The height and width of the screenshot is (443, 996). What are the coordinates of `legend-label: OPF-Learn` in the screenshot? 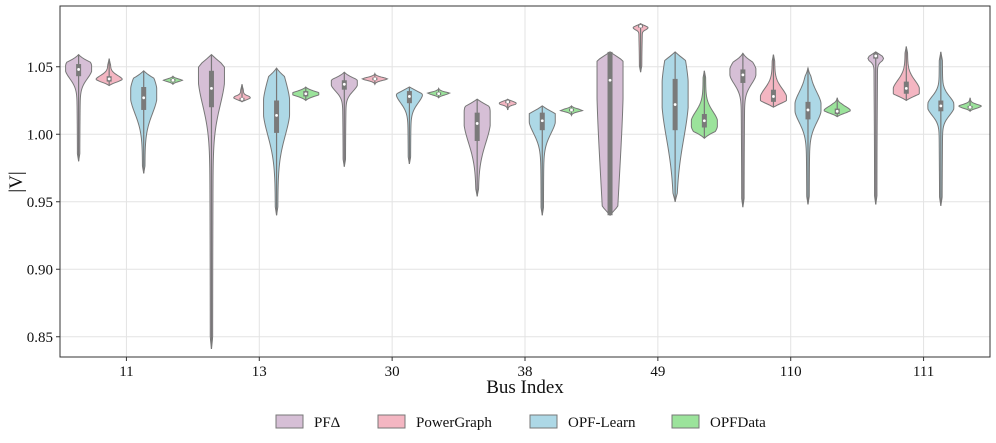 It's located at (602, 423).